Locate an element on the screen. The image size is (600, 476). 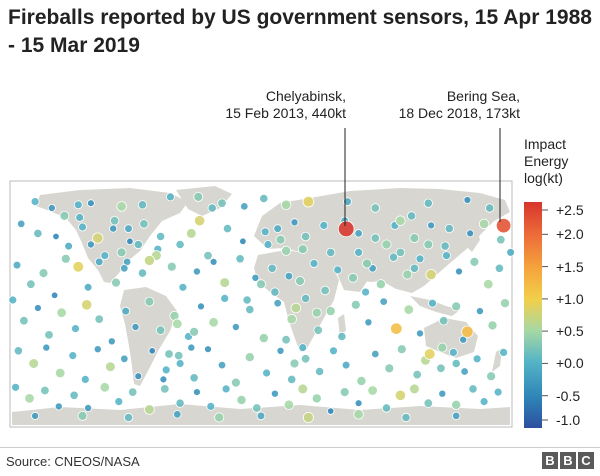
legend-tick-label: +0.0 is located at coordinates (570, 363).